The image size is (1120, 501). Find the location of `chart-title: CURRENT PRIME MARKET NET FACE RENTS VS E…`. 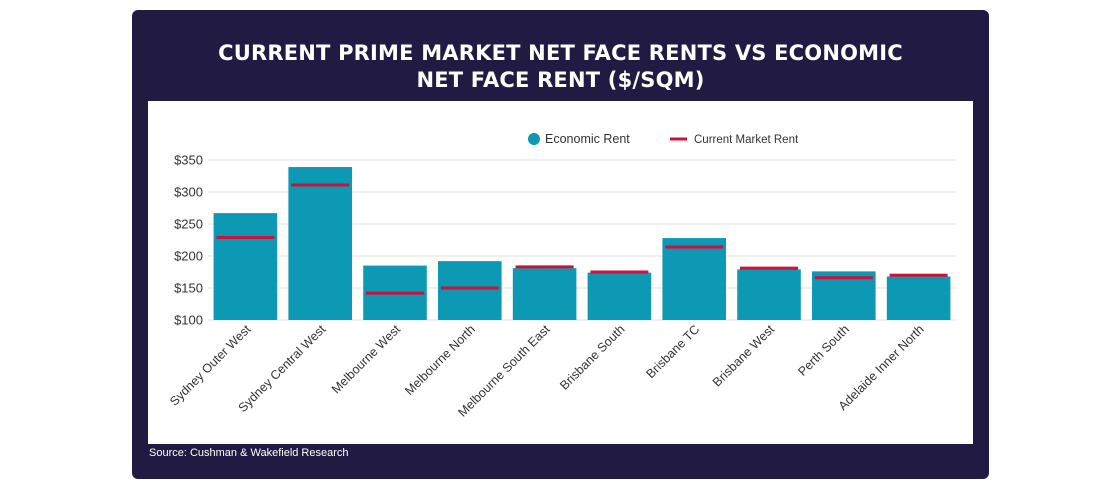

chart-title: CURRENT PRIME MARKET NET FACE RENTS VS E… is located at coordinates (560, 67).